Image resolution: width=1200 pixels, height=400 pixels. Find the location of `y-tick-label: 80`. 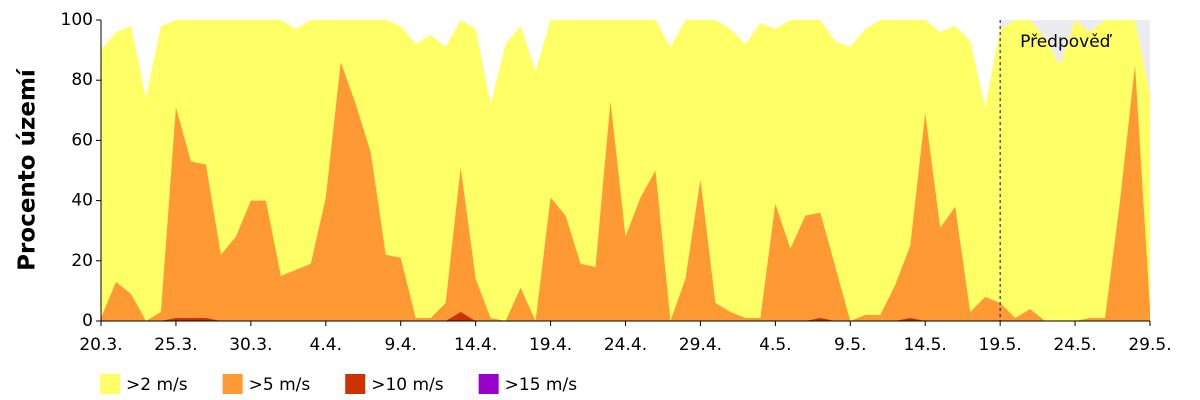

y-tick-label: 80 is located at coordinates (82, 80).